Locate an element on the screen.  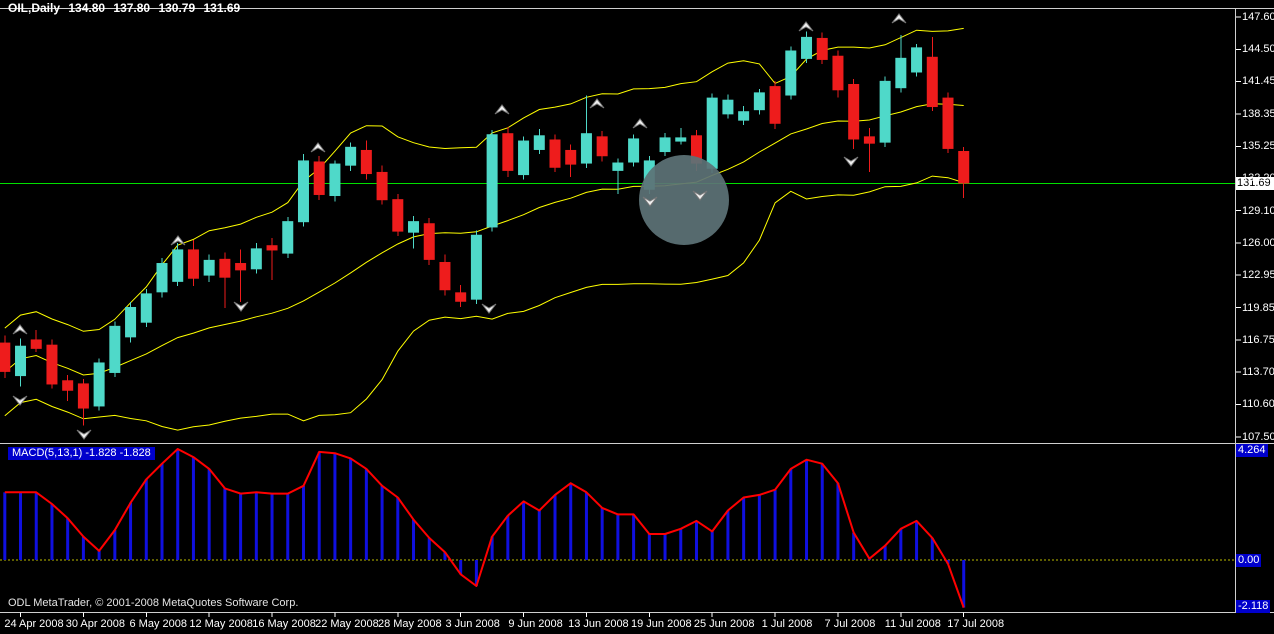
chart-title: OIL,Daily 134.80 137.80 130.79 131.69 is located at coordinates (126, 8).